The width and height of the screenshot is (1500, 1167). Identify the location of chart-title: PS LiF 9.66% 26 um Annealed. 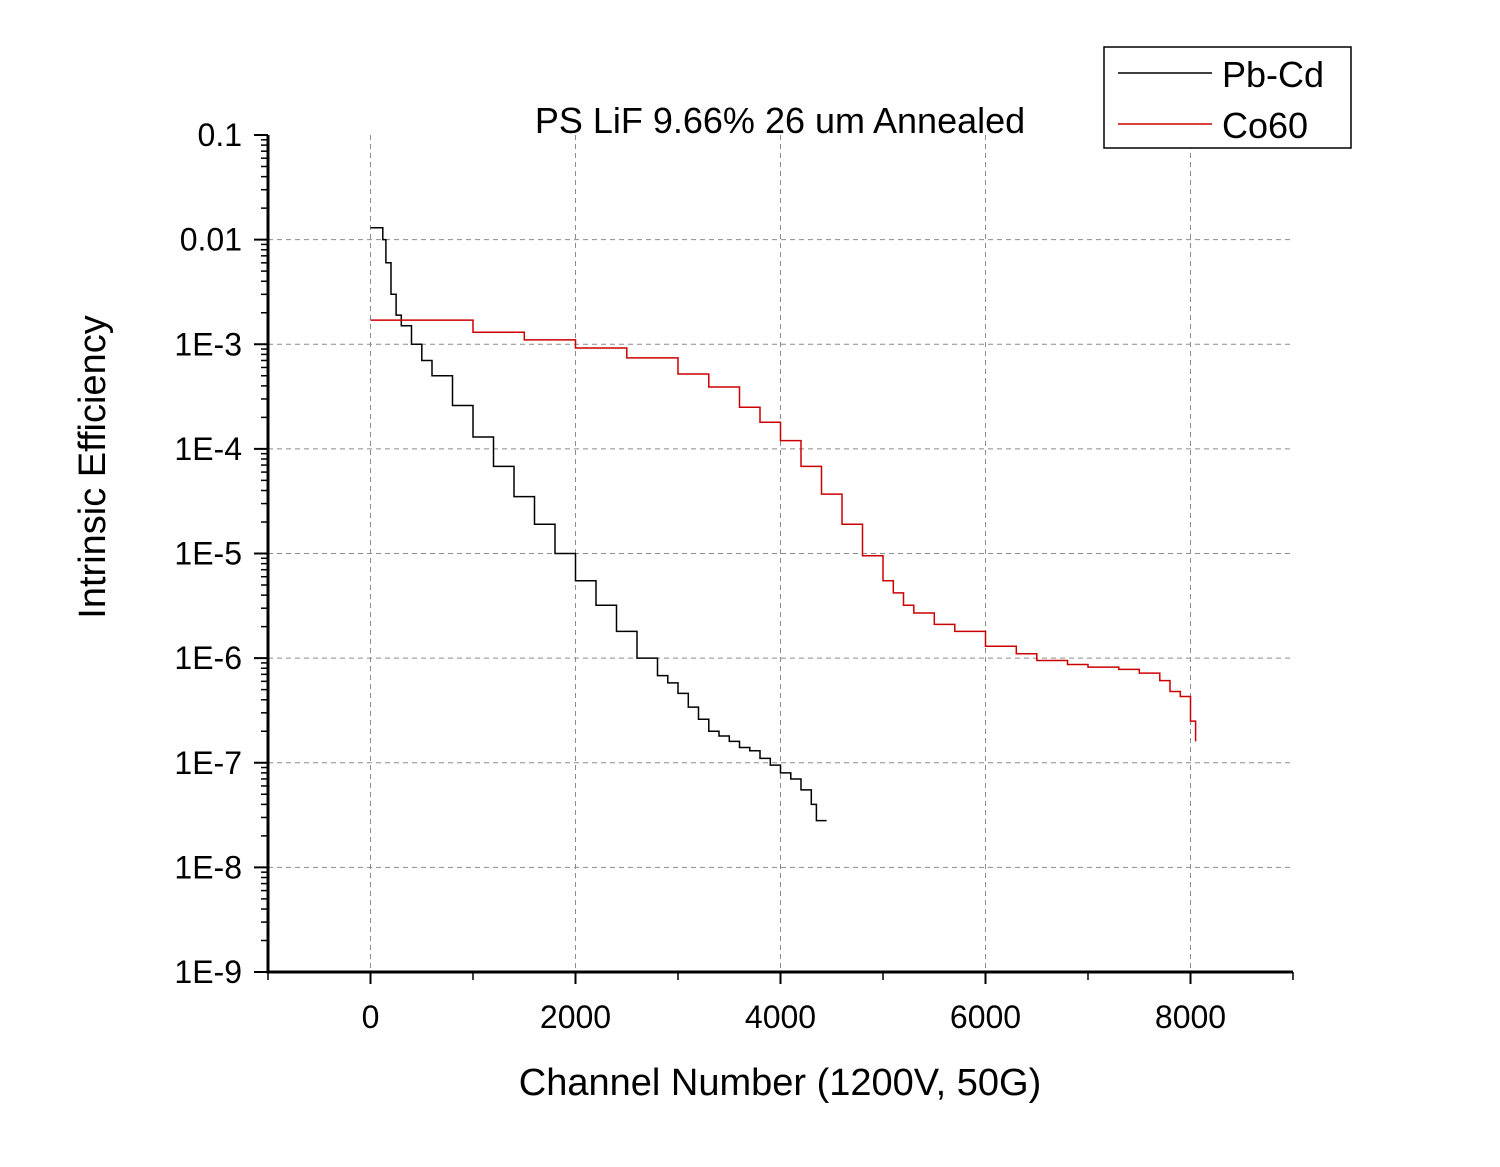
(780, 120).